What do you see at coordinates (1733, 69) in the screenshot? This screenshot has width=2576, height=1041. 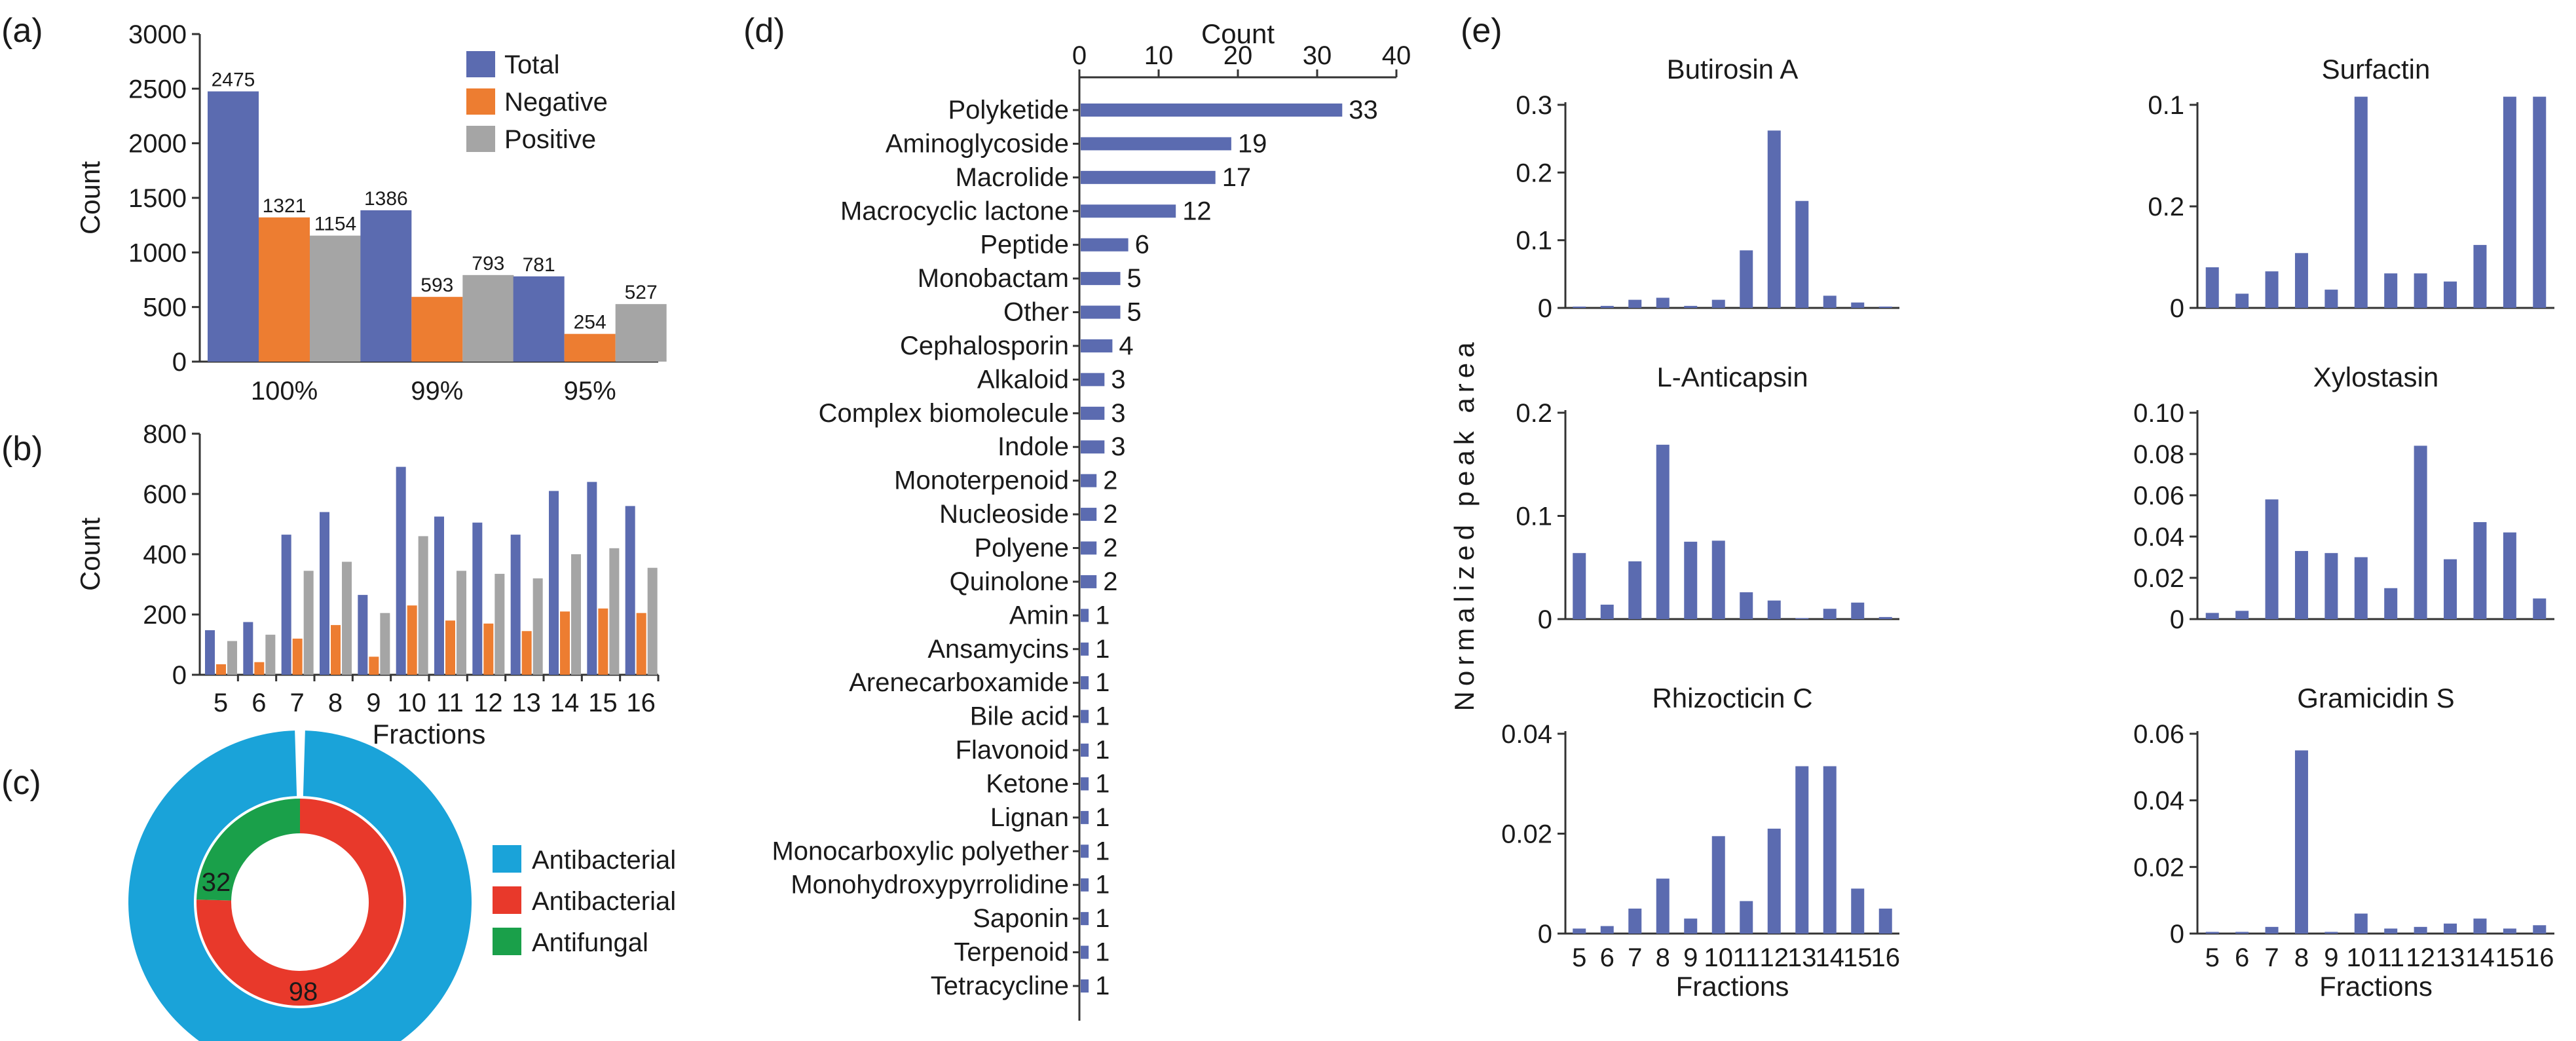 I see `subplot-title: Butirosin A` at bounding box center [1733, 69].